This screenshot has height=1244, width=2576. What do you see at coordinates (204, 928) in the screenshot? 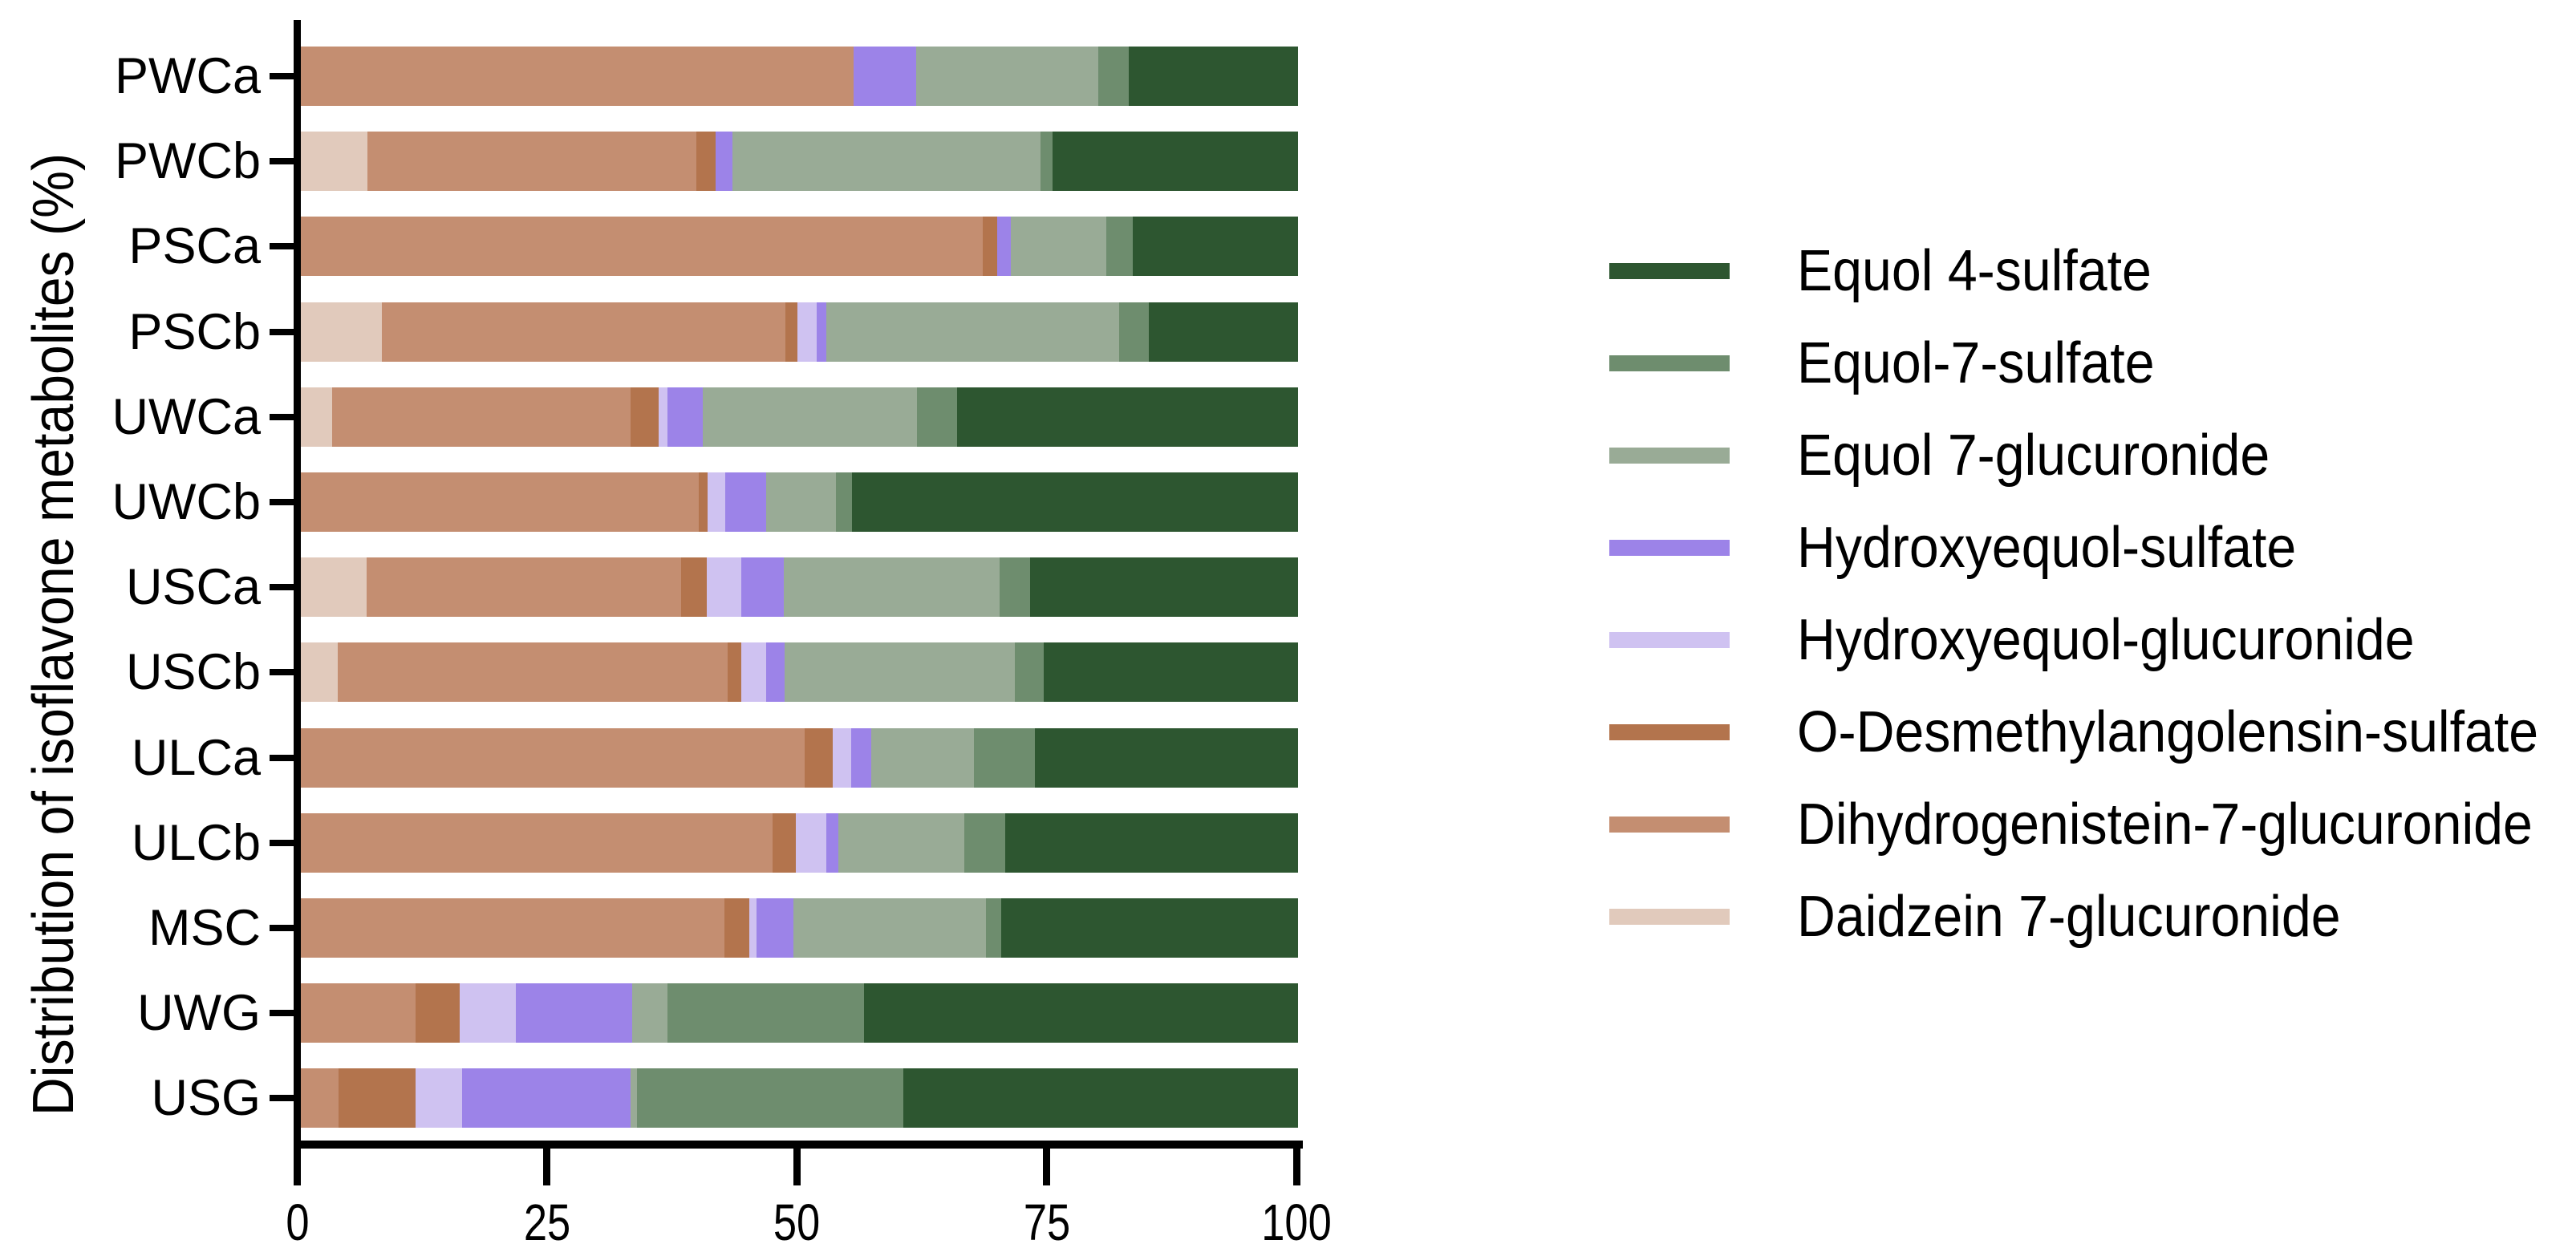
I see `category-label-MSC: MSC` at bounding box center [204, 928].